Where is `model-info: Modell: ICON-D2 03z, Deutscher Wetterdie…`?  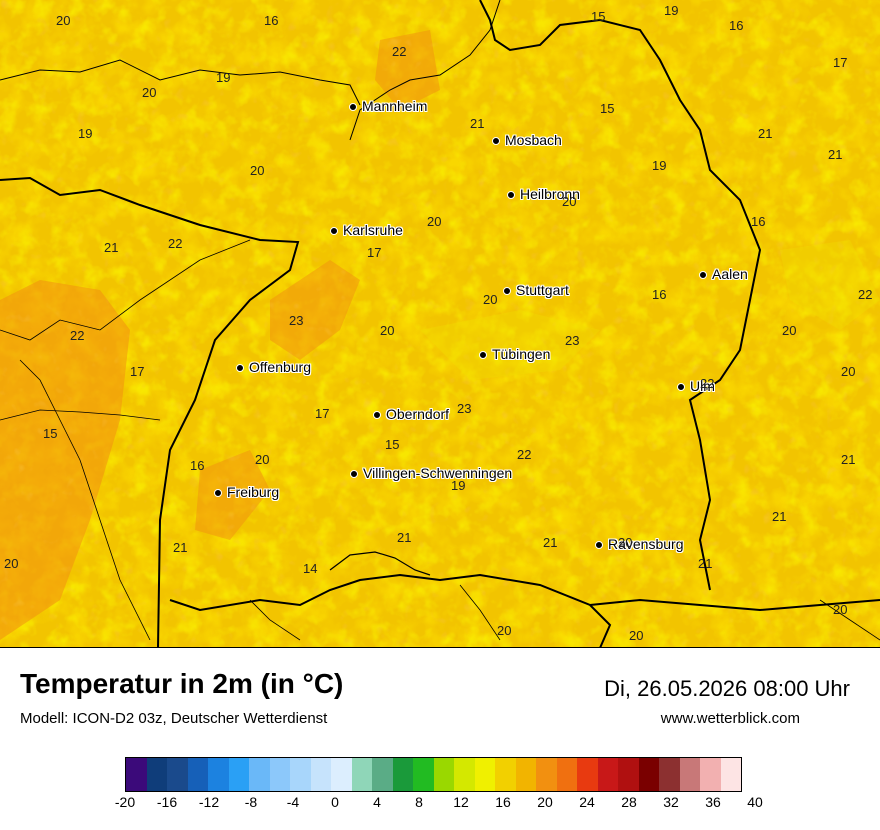
model-info: Modell: ICON-D2 03z, Deutscher Wetterdie… is located at coordinates (174, 718).